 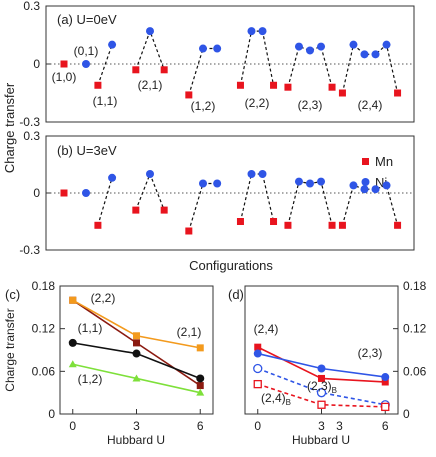 I want to click on panel-a-label: (a) U=0eV, so click(x=87, y=19).